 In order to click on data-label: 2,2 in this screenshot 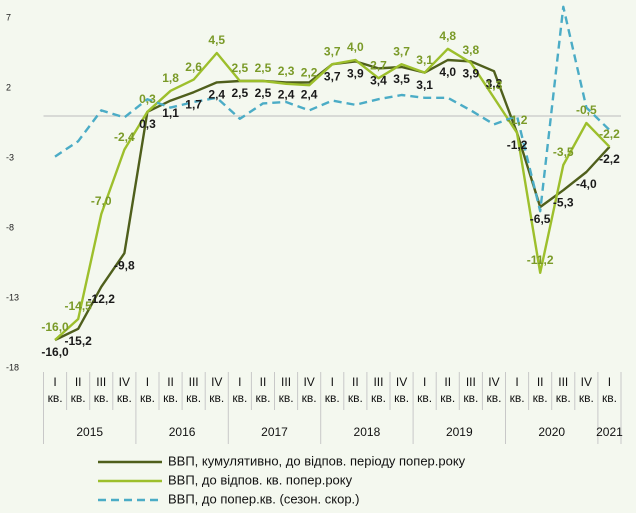, I will do `click(309, 72)`.